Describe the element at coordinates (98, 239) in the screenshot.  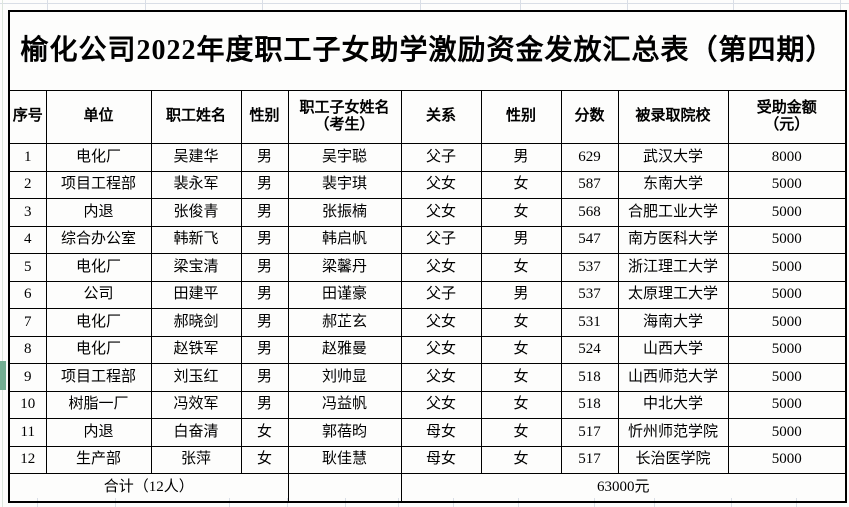
I see `cell-unit: 综合办公室` at that location.